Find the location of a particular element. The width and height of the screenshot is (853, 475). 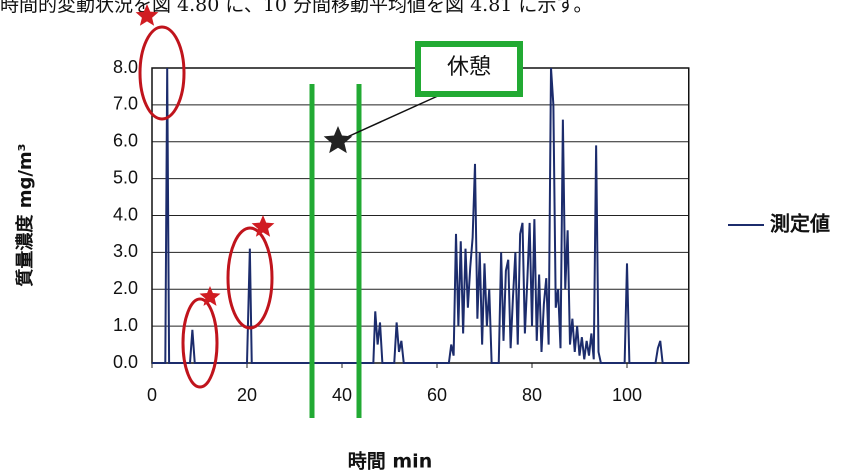

y-tick-label: 6.0 is located at coordinates (125, 141).